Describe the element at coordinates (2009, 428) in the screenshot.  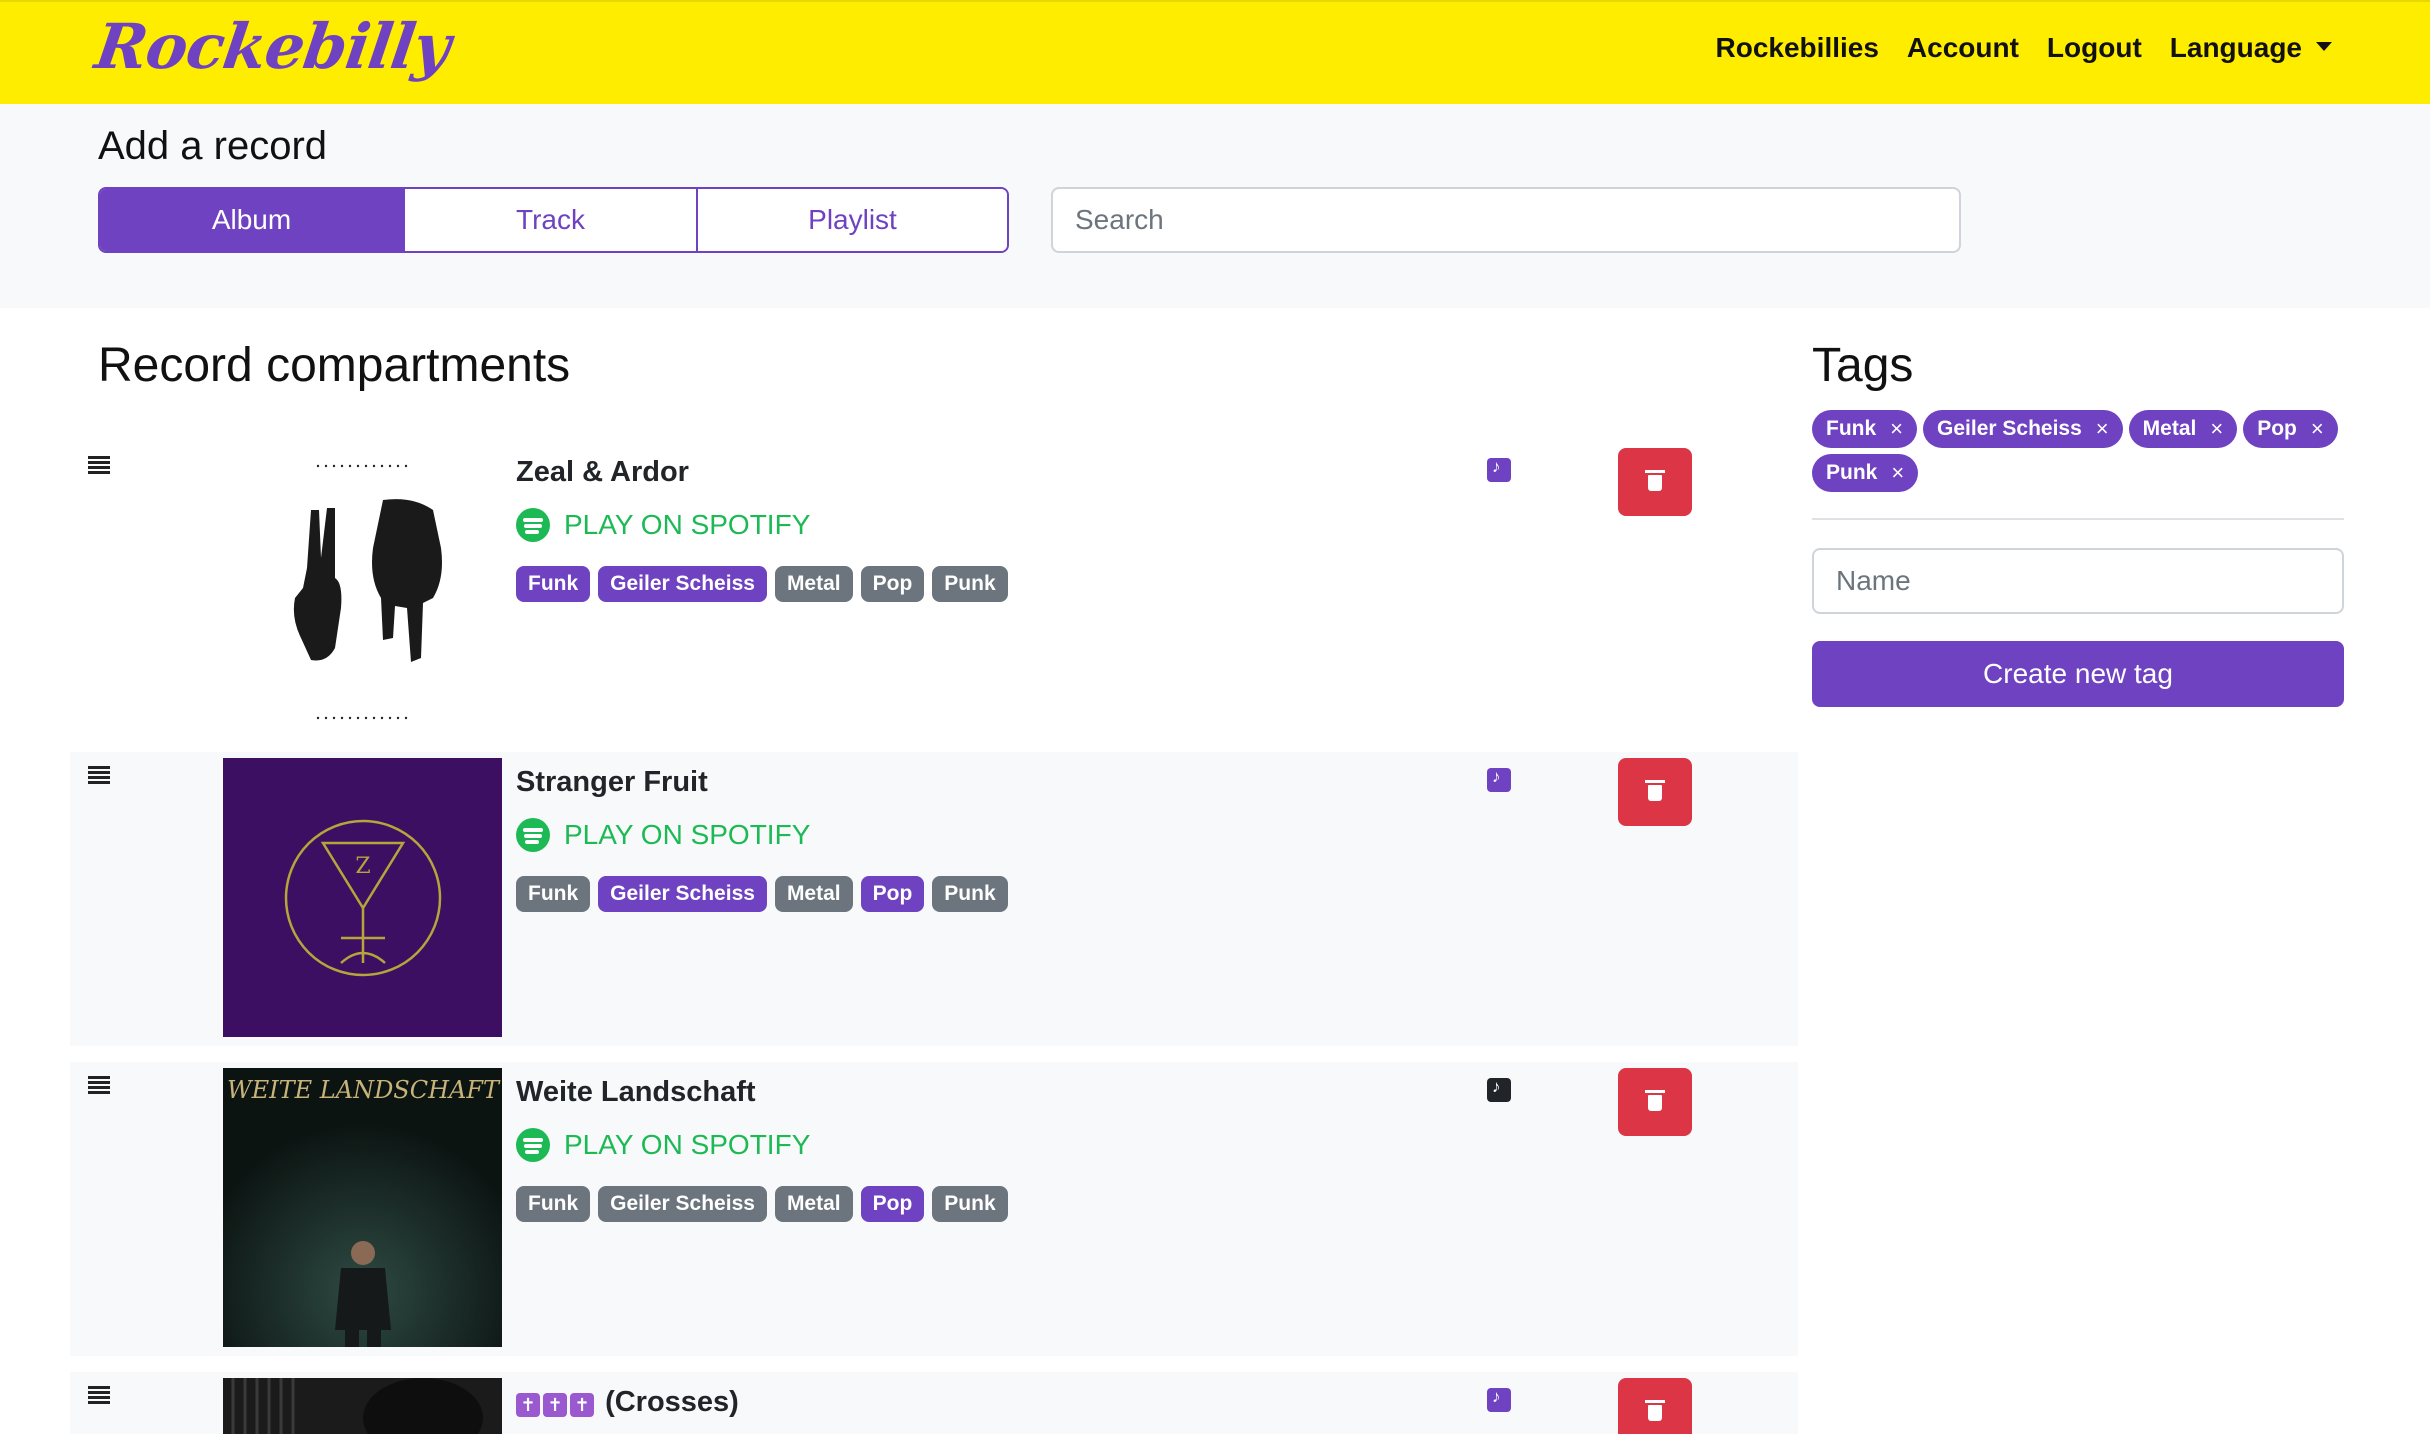
I see `tag-label: Geiler Scheiss` at that location.